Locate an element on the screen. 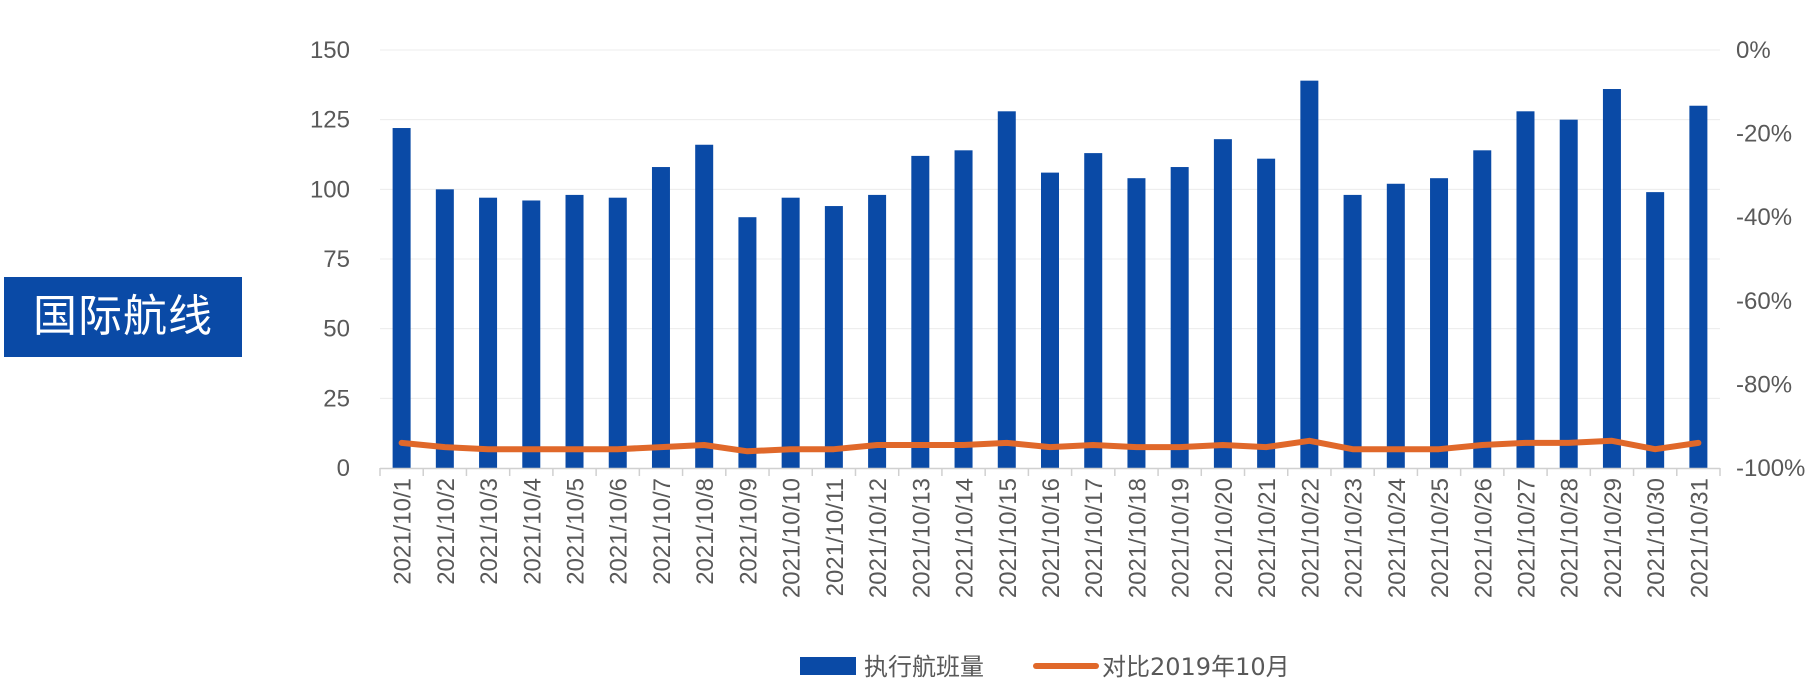  y-tick-label-right: 0% is located at coordinates (1753, 50).